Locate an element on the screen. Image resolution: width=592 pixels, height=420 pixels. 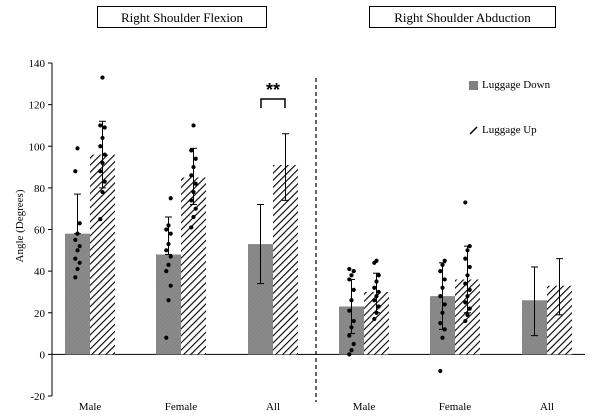
y-tick-label: 100 is located at coordinates (37, 147).